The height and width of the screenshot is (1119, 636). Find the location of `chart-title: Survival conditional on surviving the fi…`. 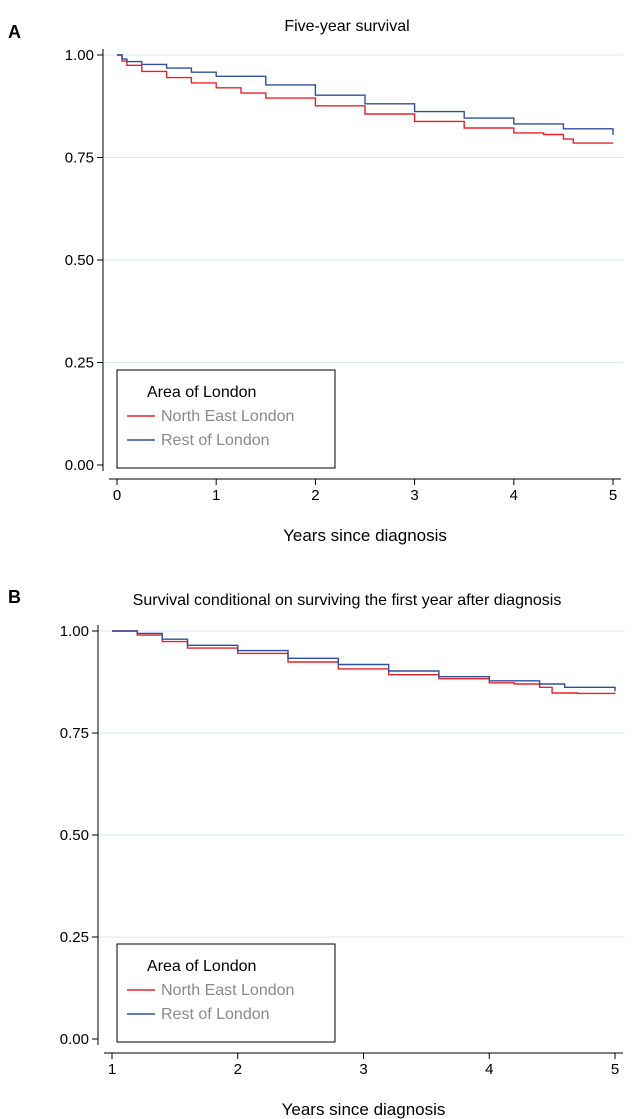

chart-title: Survival conditional on surviving the fi… is located at coordinates (347, 600).